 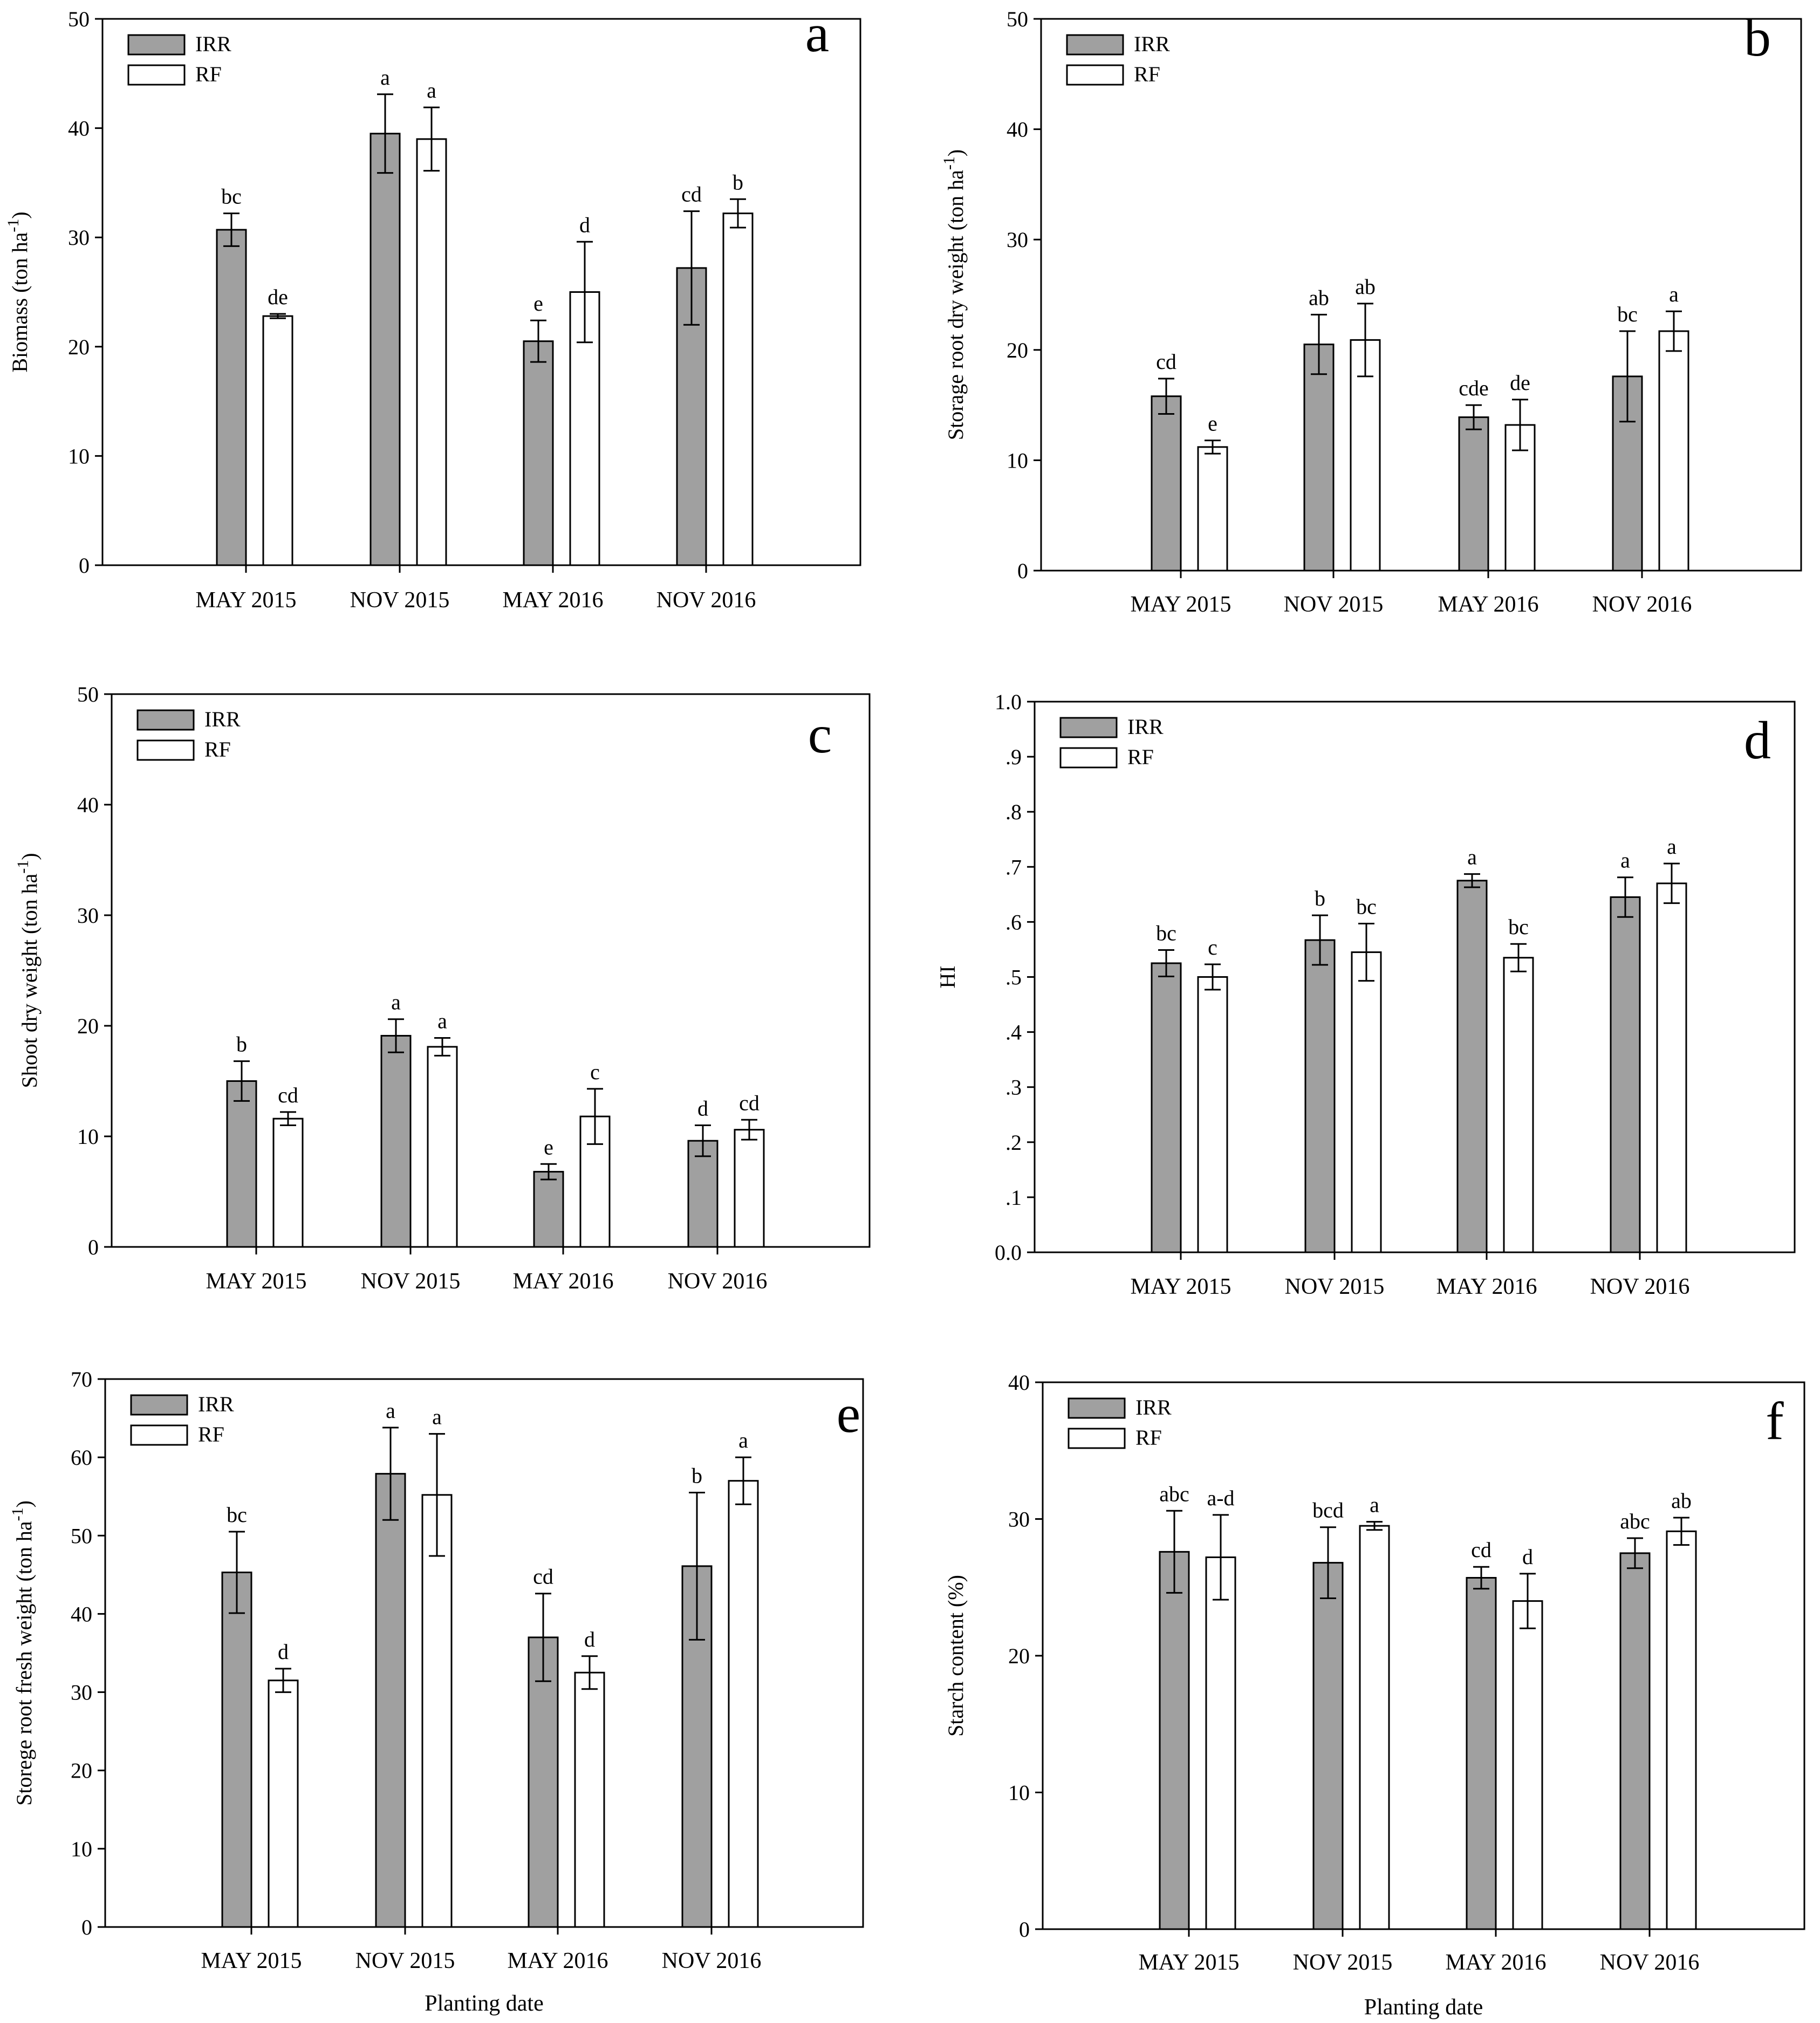 I want to click on significance-label: c, so click(x=595, y=1072).